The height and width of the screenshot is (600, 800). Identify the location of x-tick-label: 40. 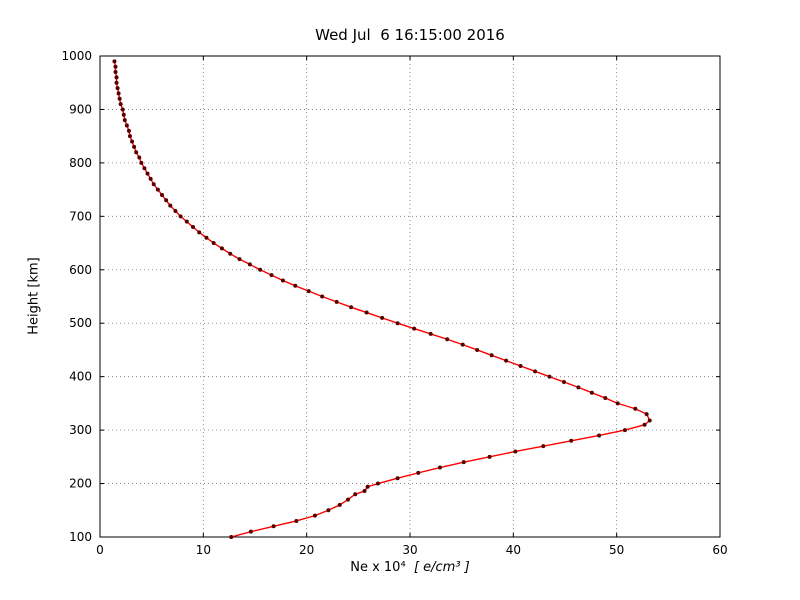
(513, 550).